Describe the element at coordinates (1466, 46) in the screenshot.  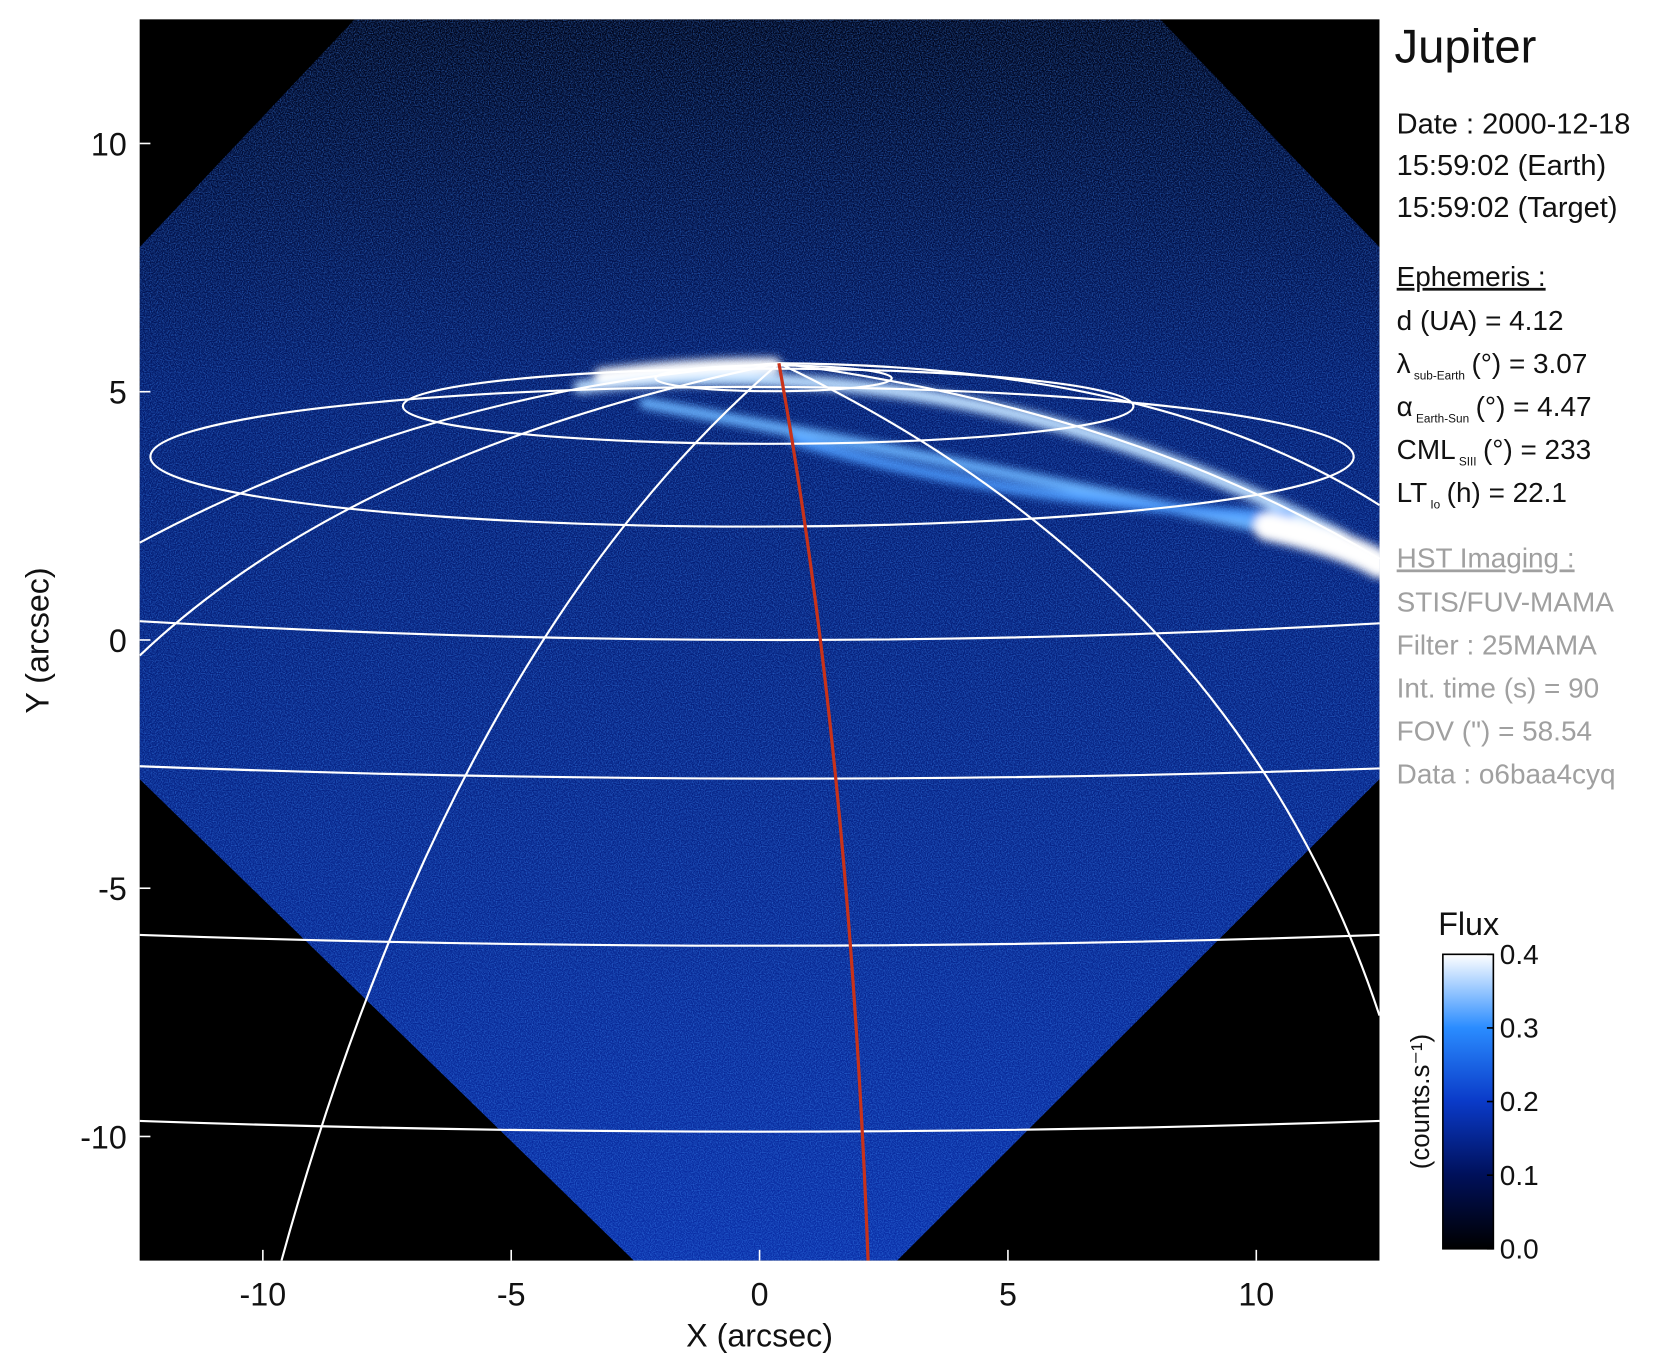
I see `chart-title: Jupiter` at that location.